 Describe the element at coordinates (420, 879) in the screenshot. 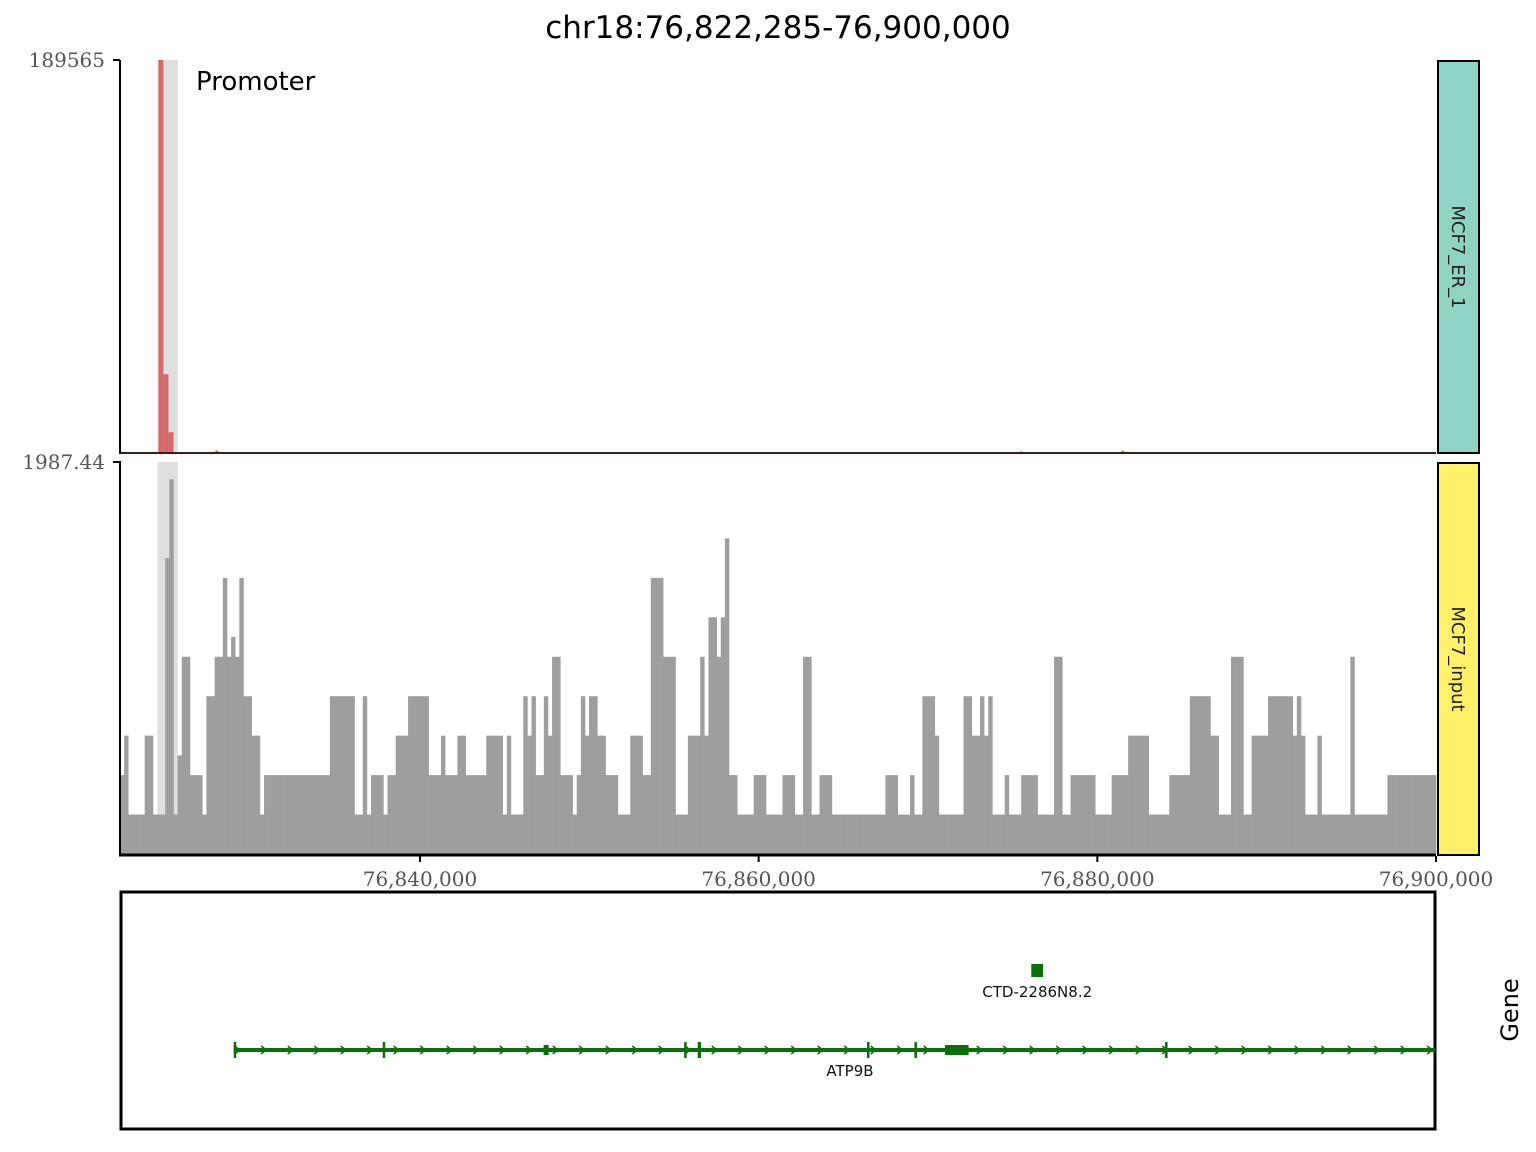

I see `x-tick-label: 76,840,000` at that location.